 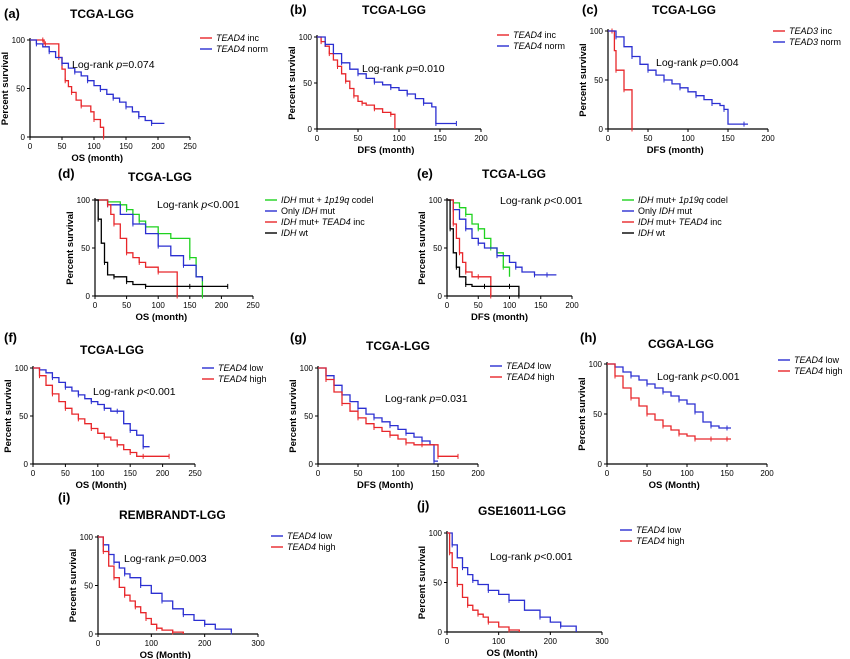 I want to click on legend-entry: IDH mut + 1p19q codel, so click(x=327, y=200).